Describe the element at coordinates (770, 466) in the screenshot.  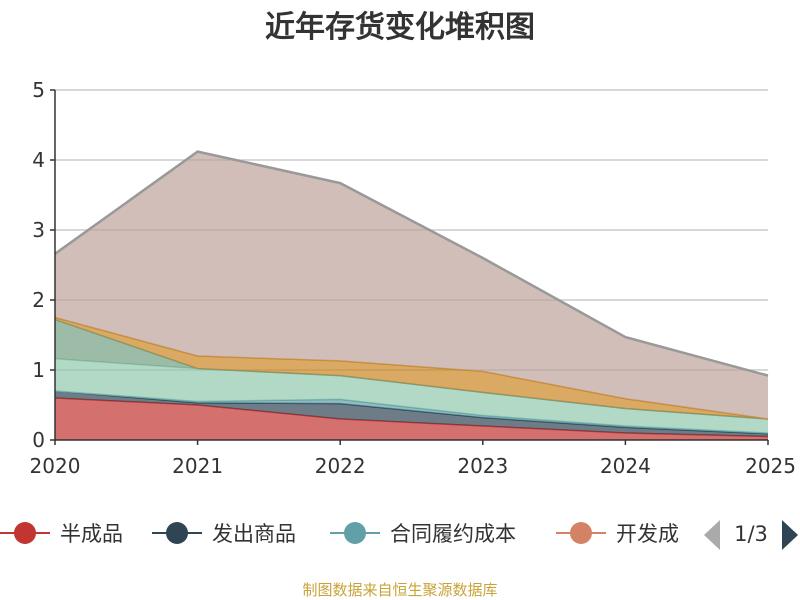
I see `x-tick-label: 2025` at that location.